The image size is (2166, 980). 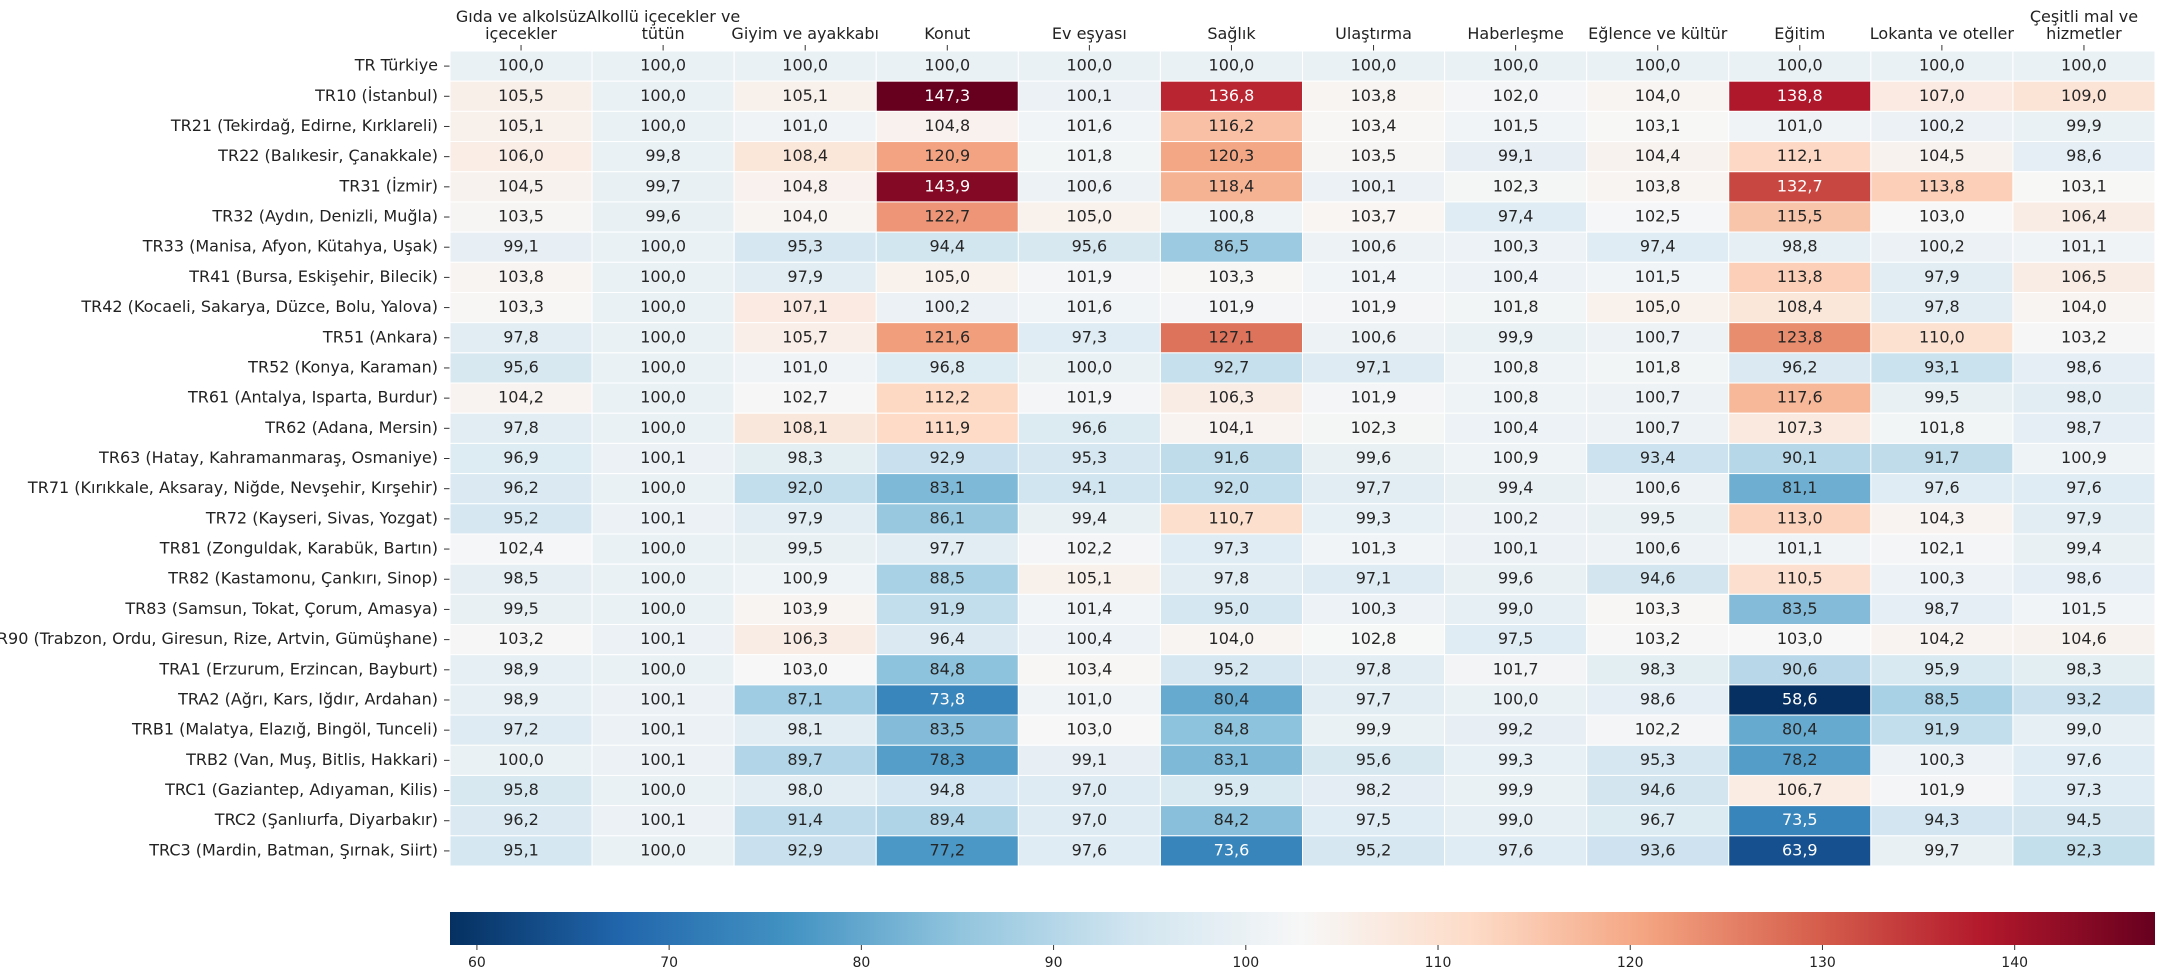 What do you see at coordinates (1942, 155) in the screenshot?
I see `cell-value-label: 104,5` at bounding box center [1942, 155].